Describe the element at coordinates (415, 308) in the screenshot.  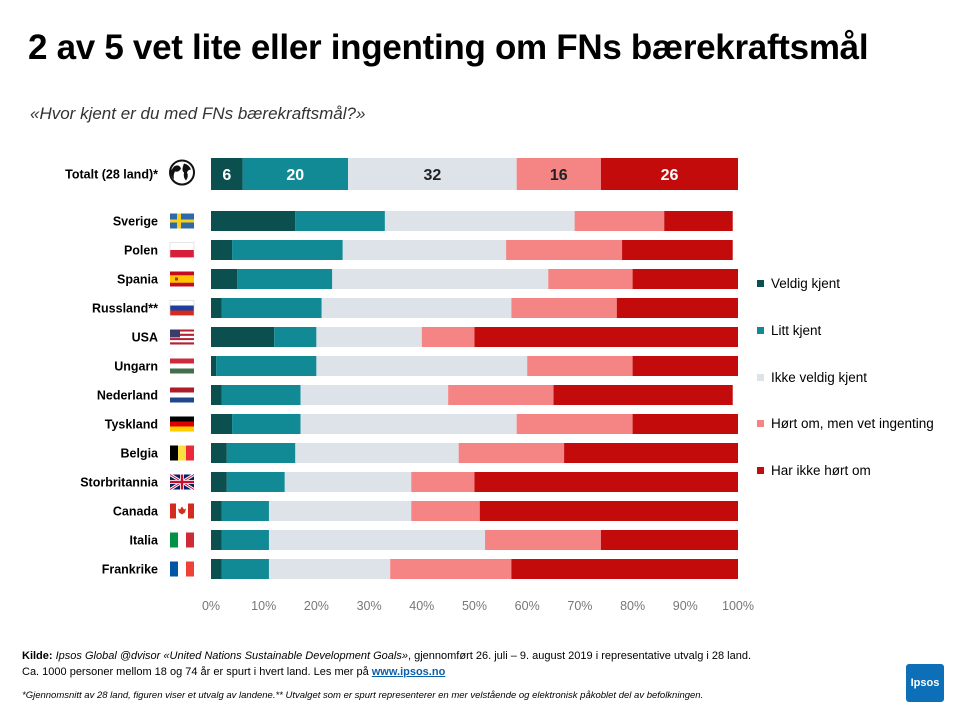
I see `bar-row-russland: Russland**` at that location.